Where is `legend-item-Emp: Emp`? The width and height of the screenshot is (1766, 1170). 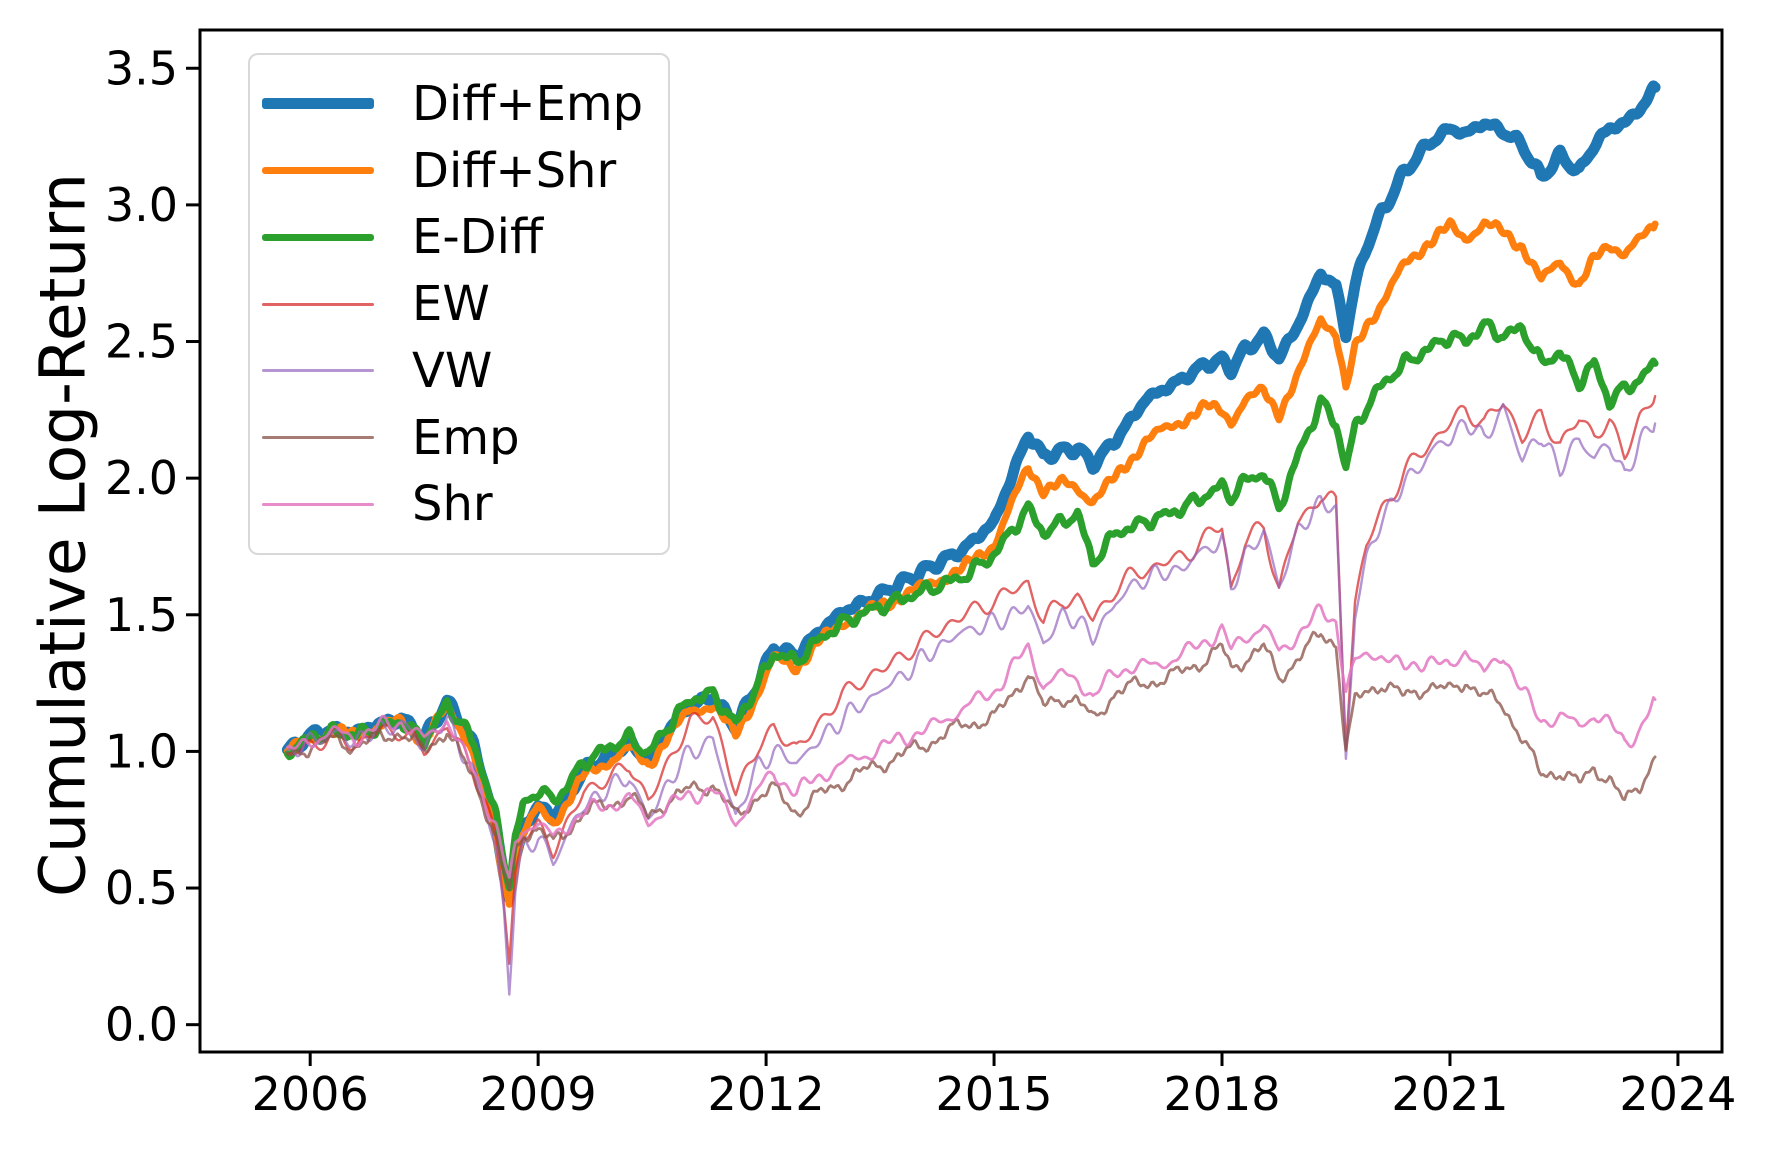
legend-item-Emp: Emp is located at coordinates (465, 438).